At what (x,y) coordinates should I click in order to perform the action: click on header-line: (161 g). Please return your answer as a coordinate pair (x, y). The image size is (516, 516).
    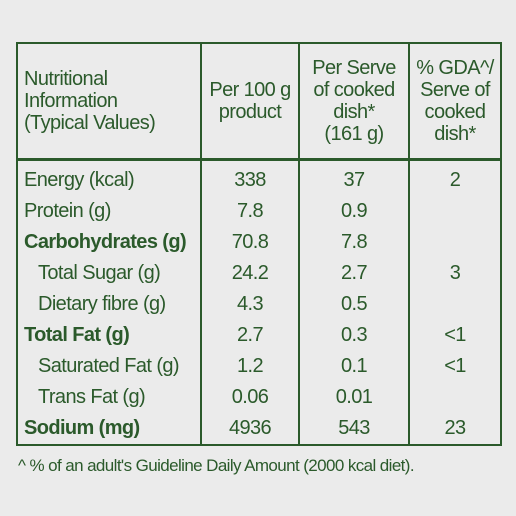
    Looking at the image, I should click on (354, 134).